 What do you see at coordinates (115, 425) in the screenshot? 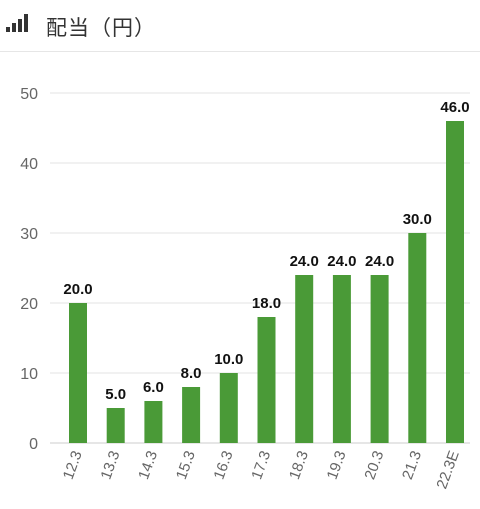
I see `bar-13.3` at bounding box center [115, 425].